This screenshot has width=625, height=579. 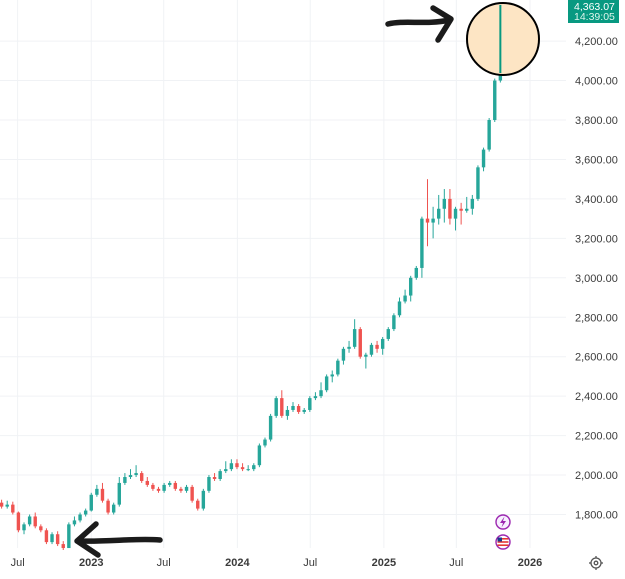 What do you see at coordinates (596, 121) in the screenshot?
I see `y-tick-label: 3,800.00` at bounding box center [596, 121].